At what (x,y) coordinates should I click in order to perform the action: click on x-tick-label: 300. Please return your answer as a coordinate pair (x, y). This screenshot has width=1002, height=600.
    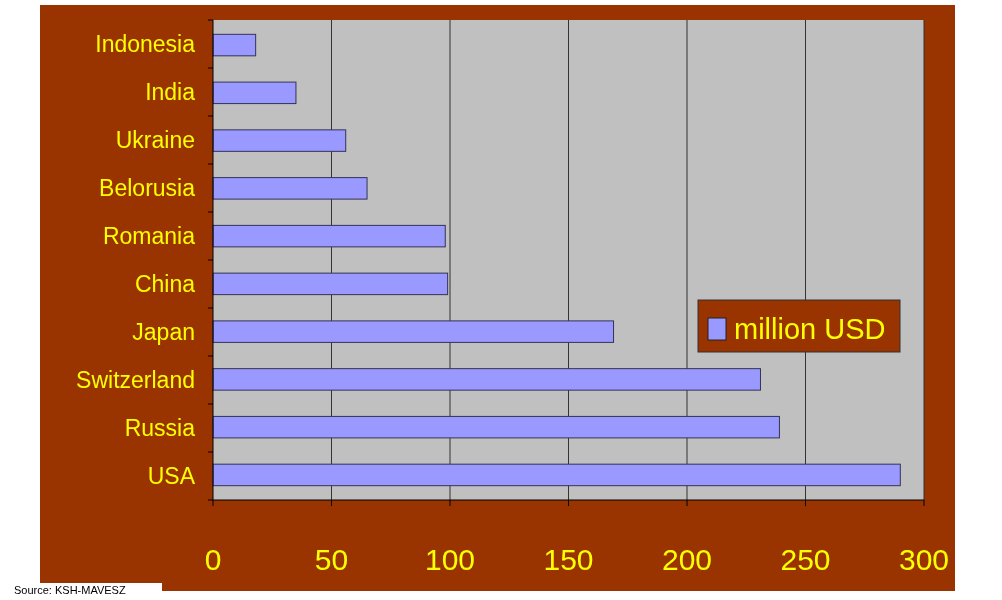
    Looking at the image, I should click on (924, 559).